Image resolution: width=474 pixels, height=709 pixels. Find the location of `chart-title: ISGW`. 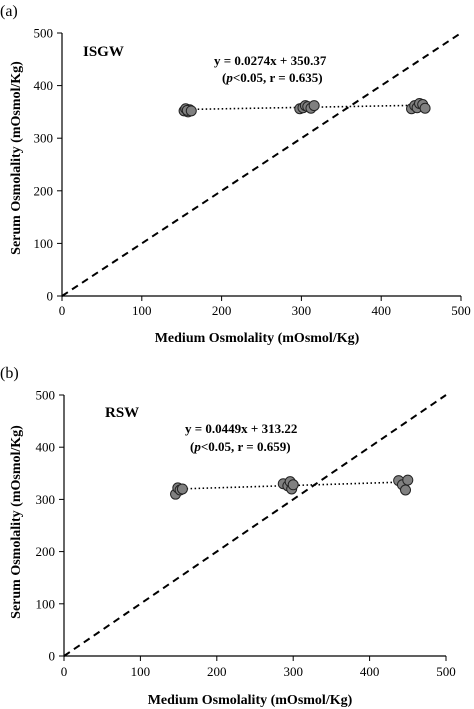

chart-title: ISGW is located at coordinates (103, 52).